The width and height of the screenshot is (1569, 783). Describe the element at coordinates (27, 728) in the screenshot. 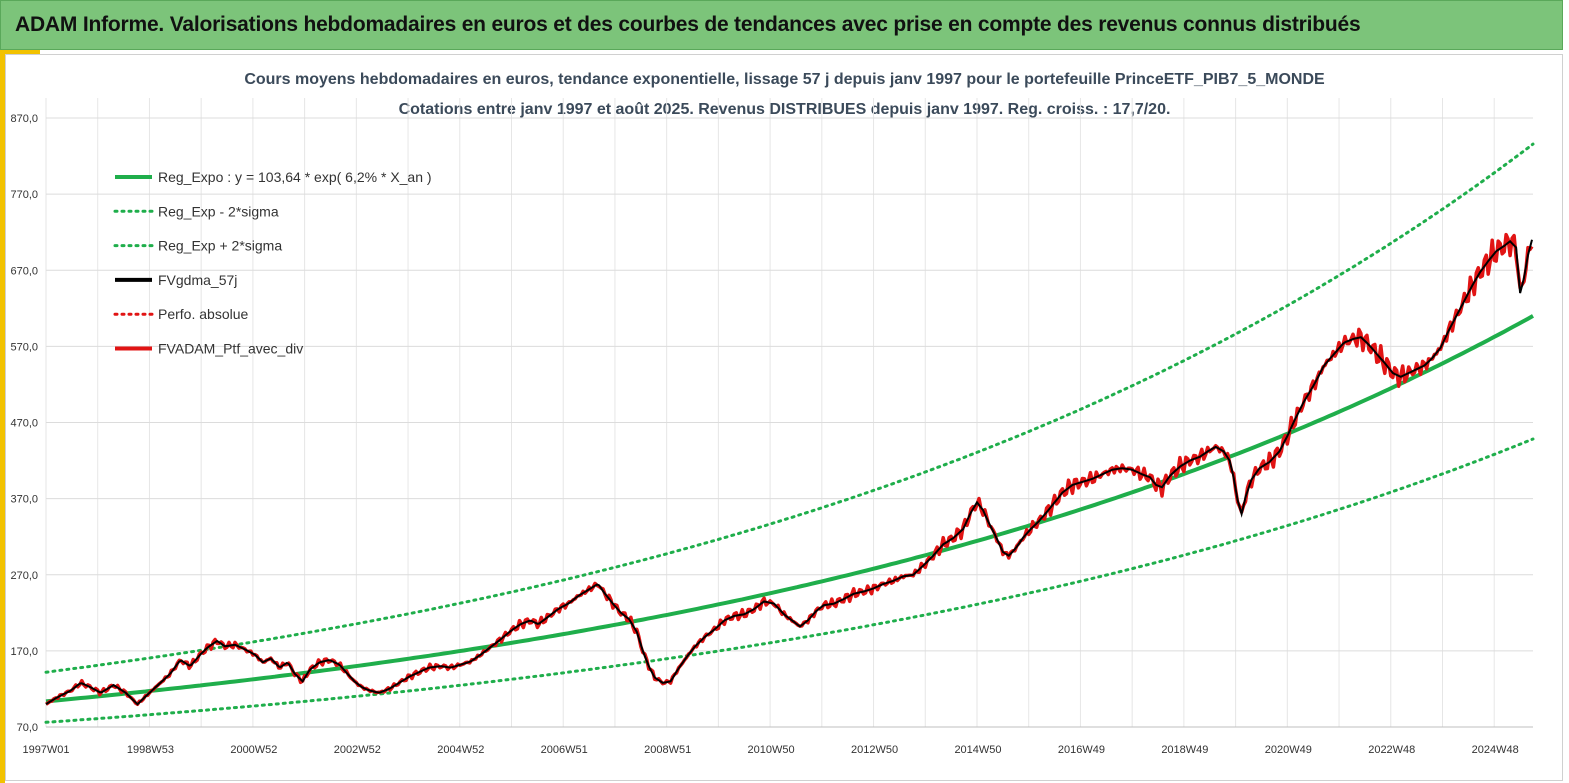

I see `y-tick-label: 70,0` at that location.